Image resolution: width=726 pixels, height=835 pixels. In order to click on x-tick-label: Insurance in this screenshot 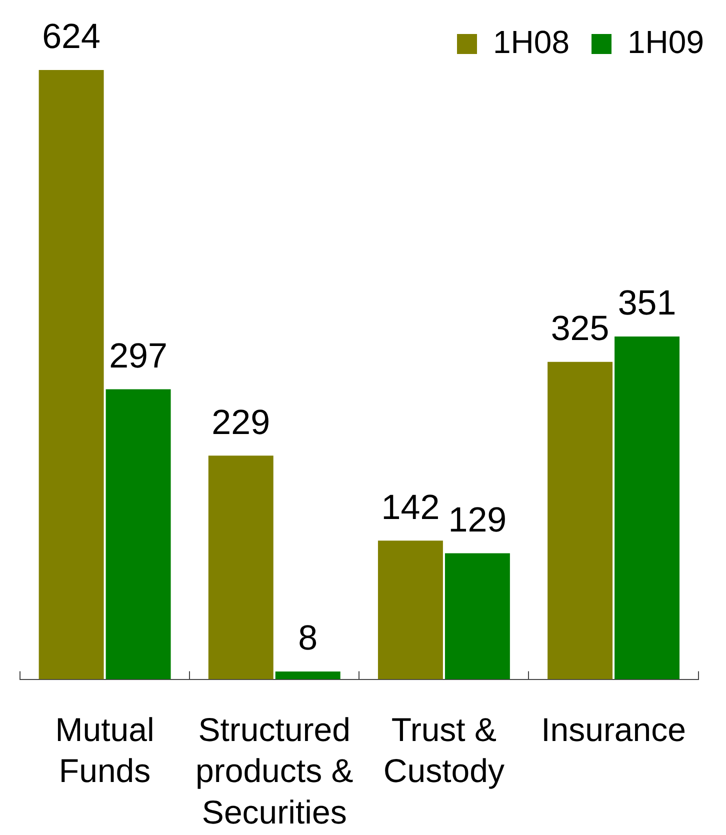, I will do `click(613, 729)`.